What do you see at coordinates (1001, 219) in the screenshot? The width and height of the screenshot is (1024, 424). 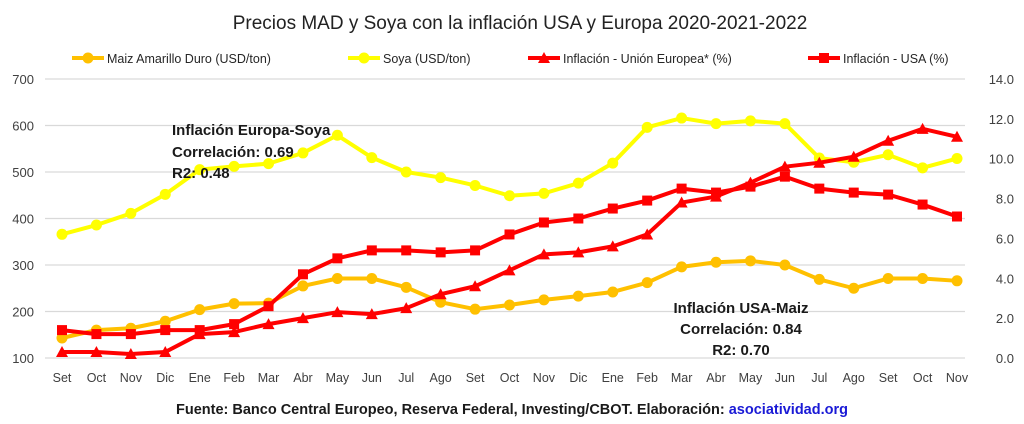 I see `y-axis-right: 0.0 2.0 4.0 6.0 8.0 10.0 12.0 14.0` at bounding box center [1001, 219].